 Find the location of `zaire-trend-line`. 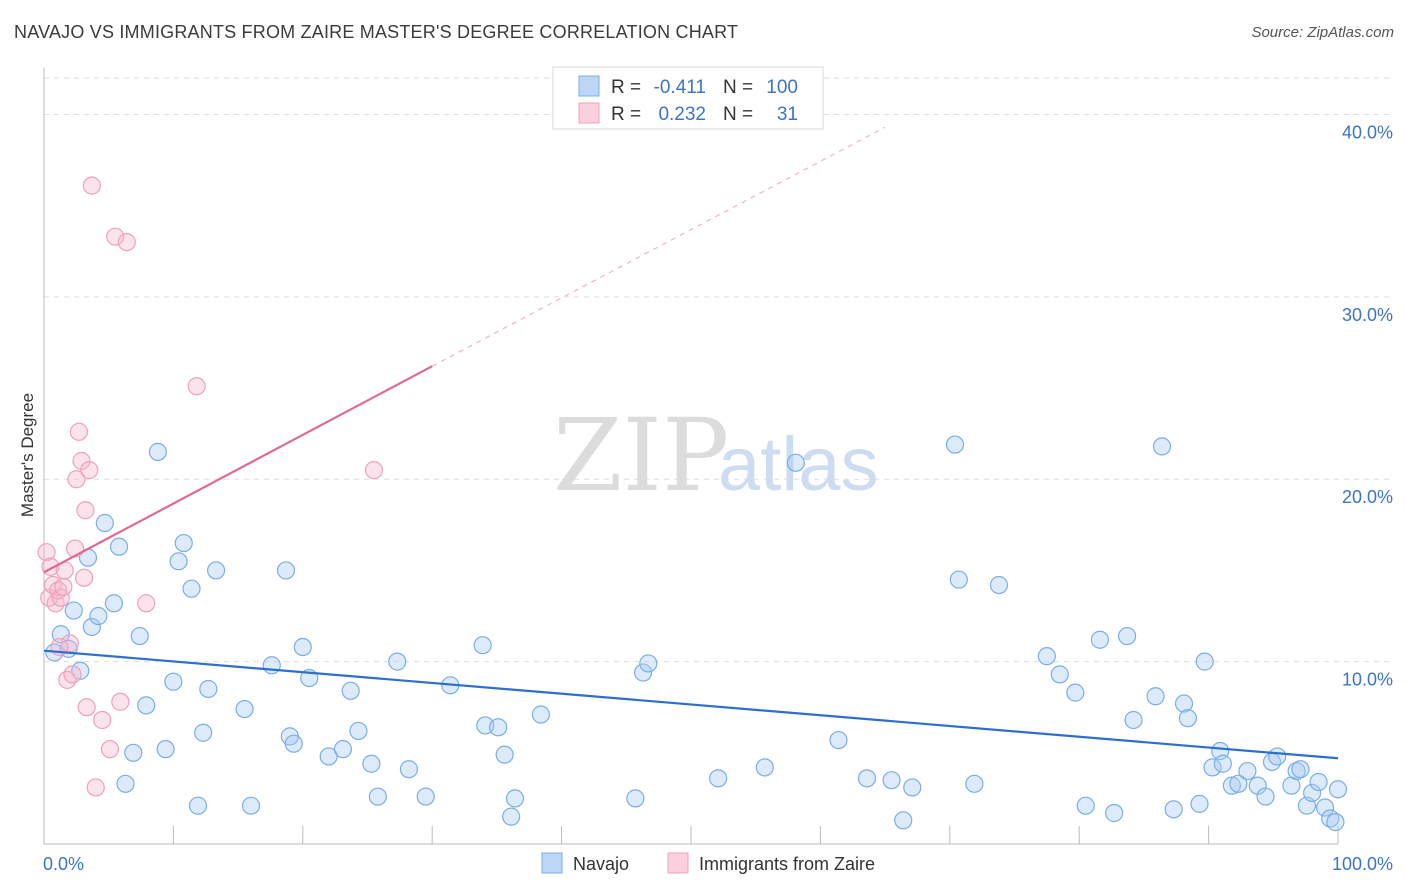

zaire-trend-line is located at coordinates (238, 469).